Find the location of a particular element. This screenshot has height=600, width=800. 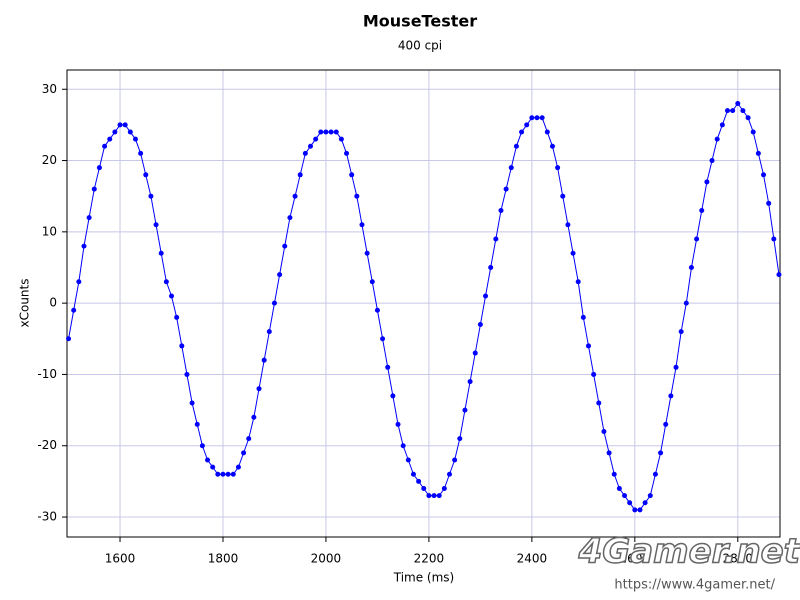

x-tick-label: 2000 is located at coordinates (326, 559).